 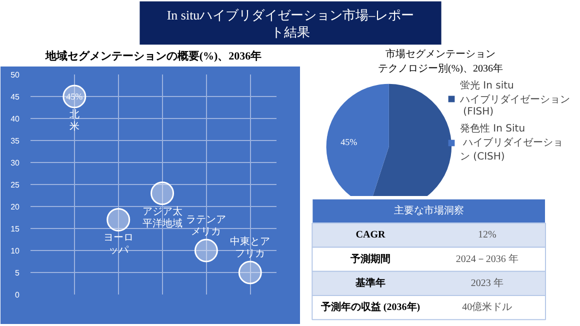 What do you see at coordinates (15, 141) in the screenshot?
I see `y-tick-label: 35` at bounding box center [15, 141].